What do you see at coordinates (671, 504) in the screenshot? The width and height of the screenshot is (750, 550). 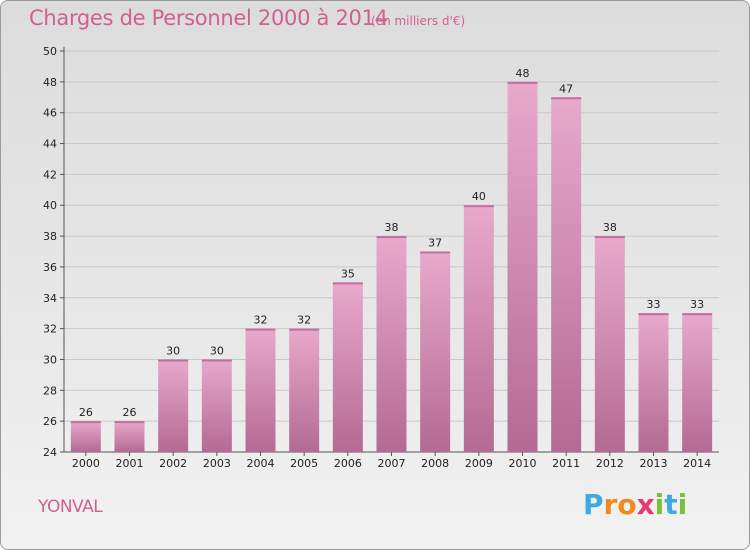 I see `logo-letter: t` at bounding box center [671, 504].